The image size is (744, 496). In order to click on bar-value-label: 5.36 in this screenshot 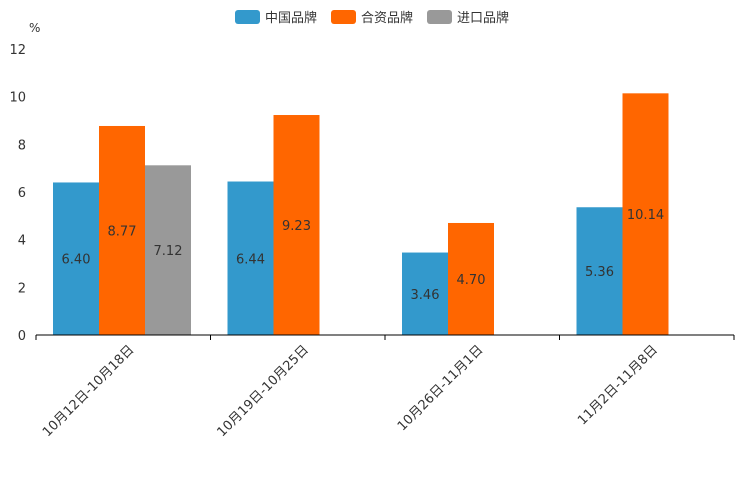, I will do `click(599, 272)`.